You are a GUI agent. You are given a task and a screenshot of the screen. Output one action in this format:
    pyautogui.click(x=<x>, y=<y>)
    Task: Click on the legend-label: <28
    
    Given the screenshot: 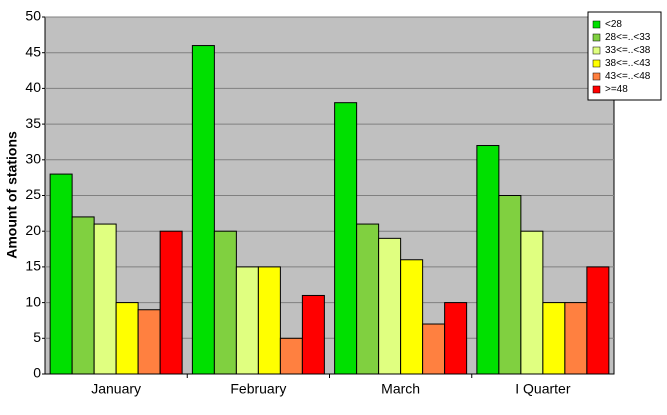 What is the action you would take?
    pyautogui.click(x=613, y=24)
    